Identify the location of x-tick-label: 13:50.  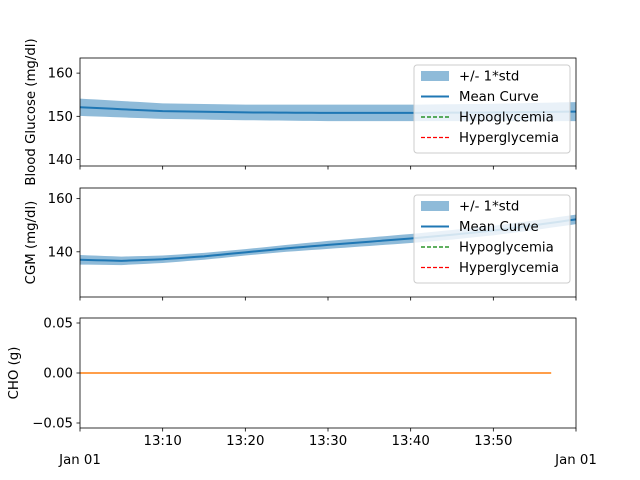
(493, 441).